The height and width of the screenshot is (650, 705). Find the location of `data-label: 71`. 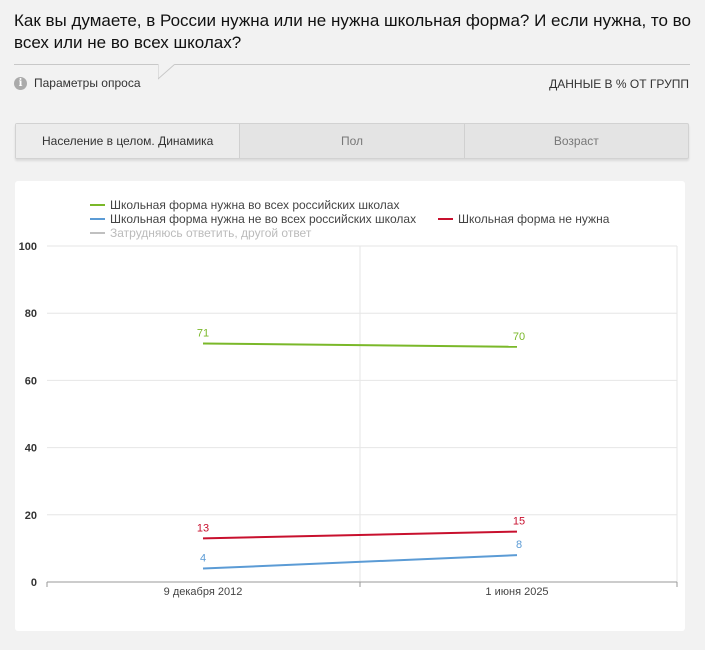

data-label: 71 is located at coordinates (203, 333).